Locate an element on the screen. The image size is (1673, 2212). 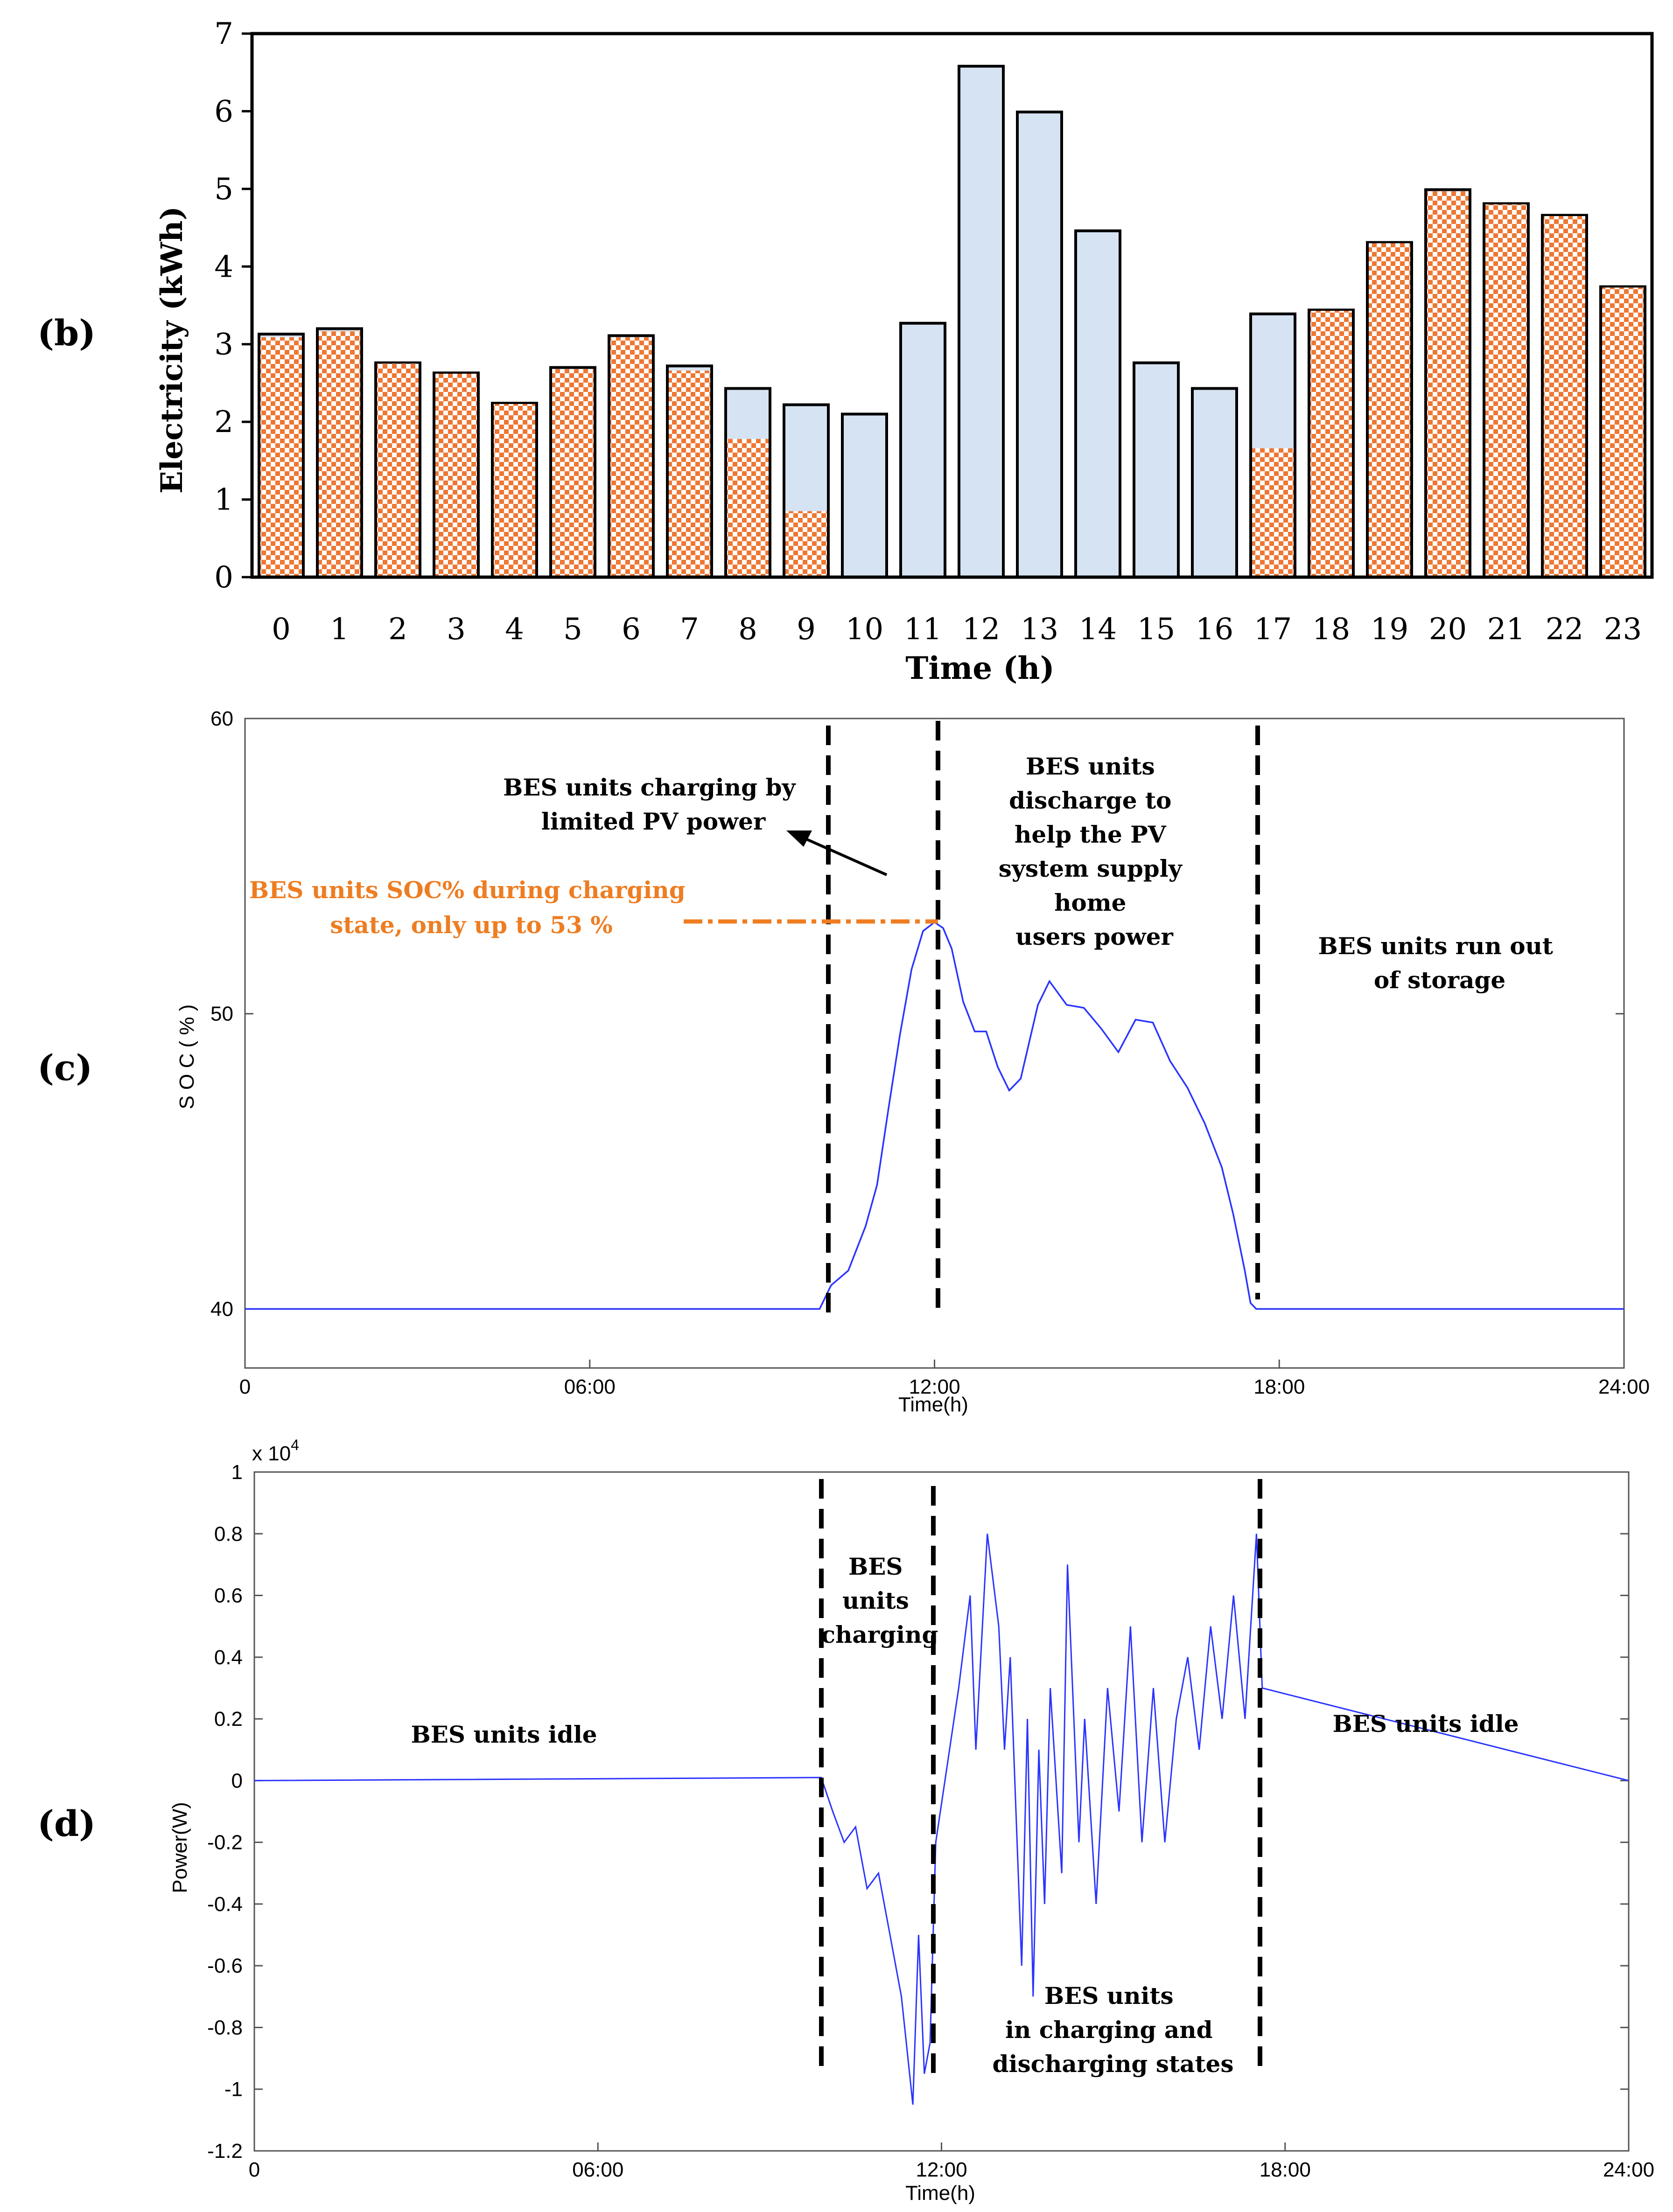
panel-label-c: (c) is located at coordinates (64, 1068).